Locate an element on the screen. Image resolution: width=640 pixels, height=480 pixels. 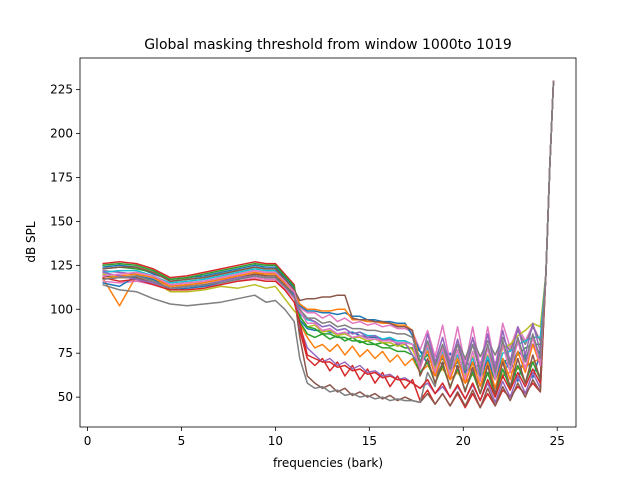
y-tick-label: 175 is located at coordinates (61, 177).